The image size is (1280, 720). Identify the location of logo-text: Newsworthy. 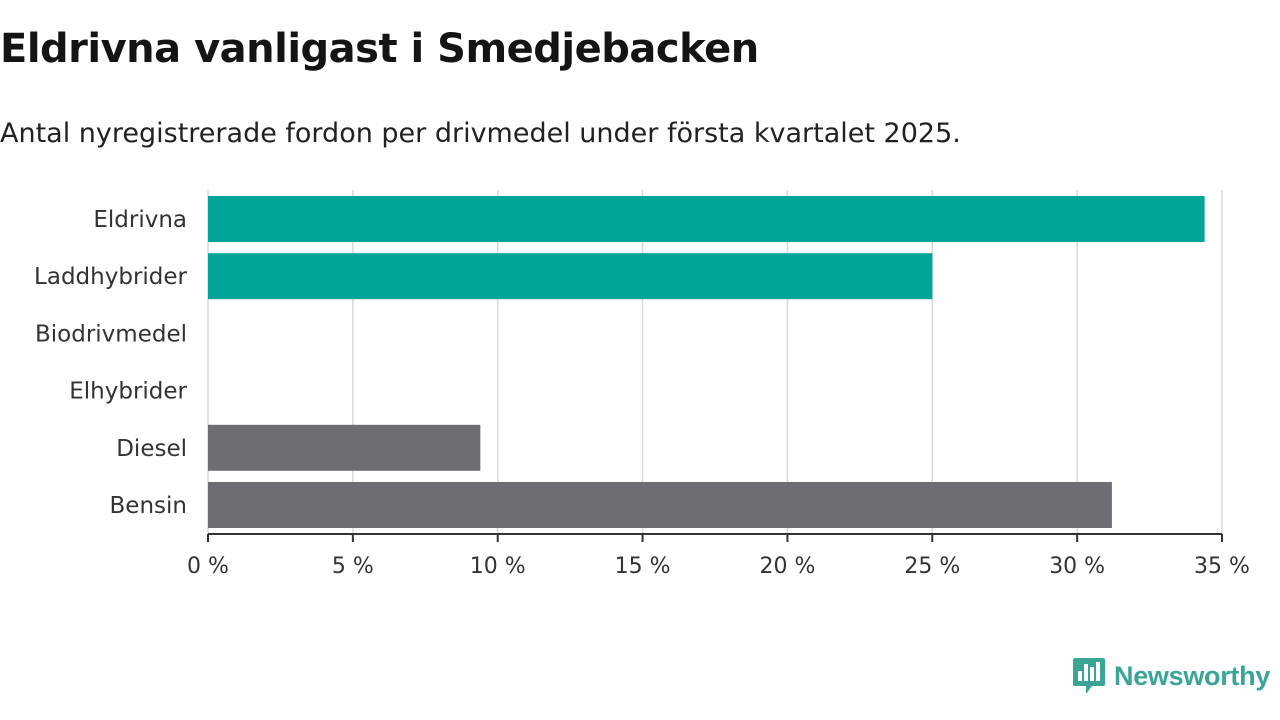
(1192, 675).